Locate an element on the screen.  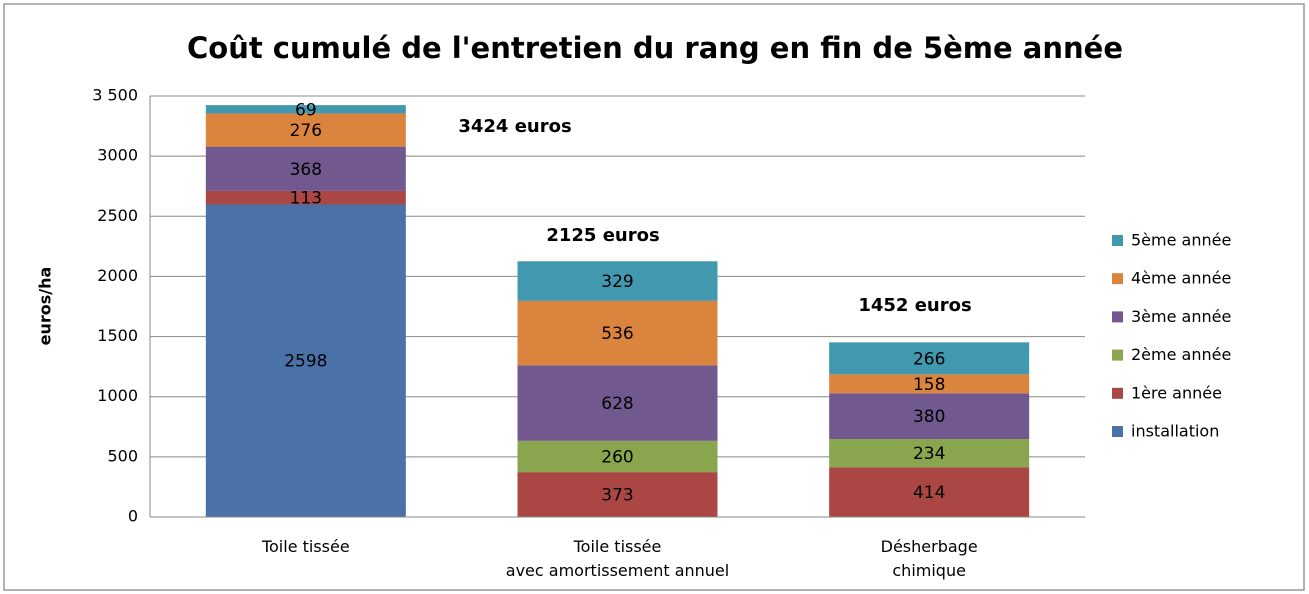
legend-label: 5ème année is located at coordinates (1181, 240).